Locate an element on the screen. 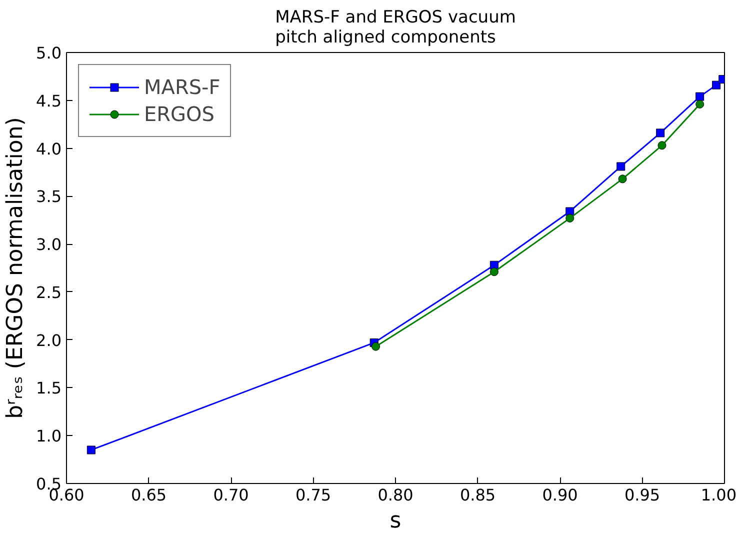 This screenshot has width=736, height=536. x-axis-title: s is located at coordinates (396, 521).